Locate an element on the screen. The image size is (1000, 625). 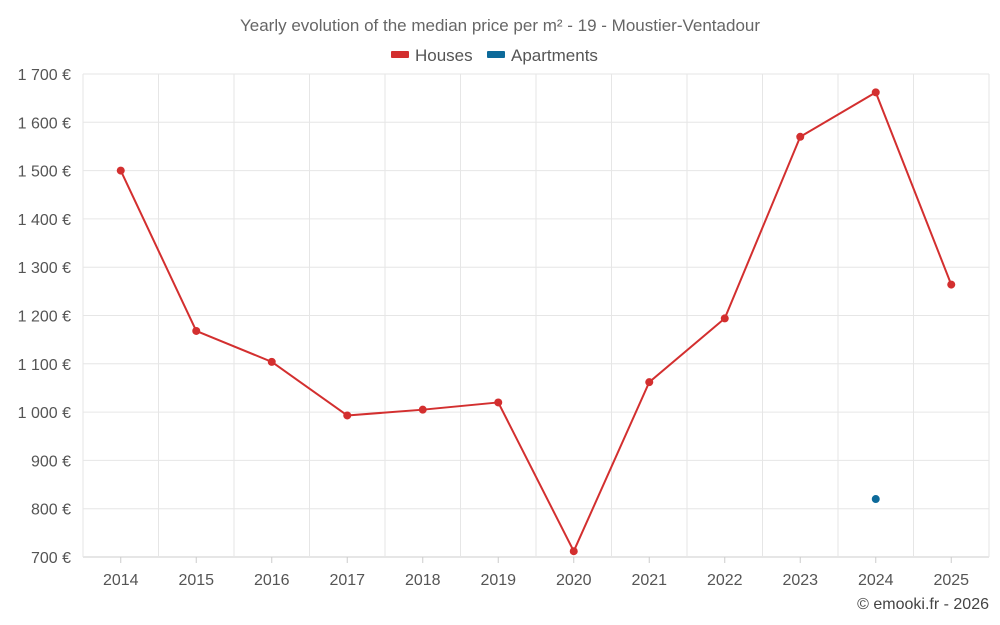
data-point-houses-2015 is located at coordinates (196, 330).